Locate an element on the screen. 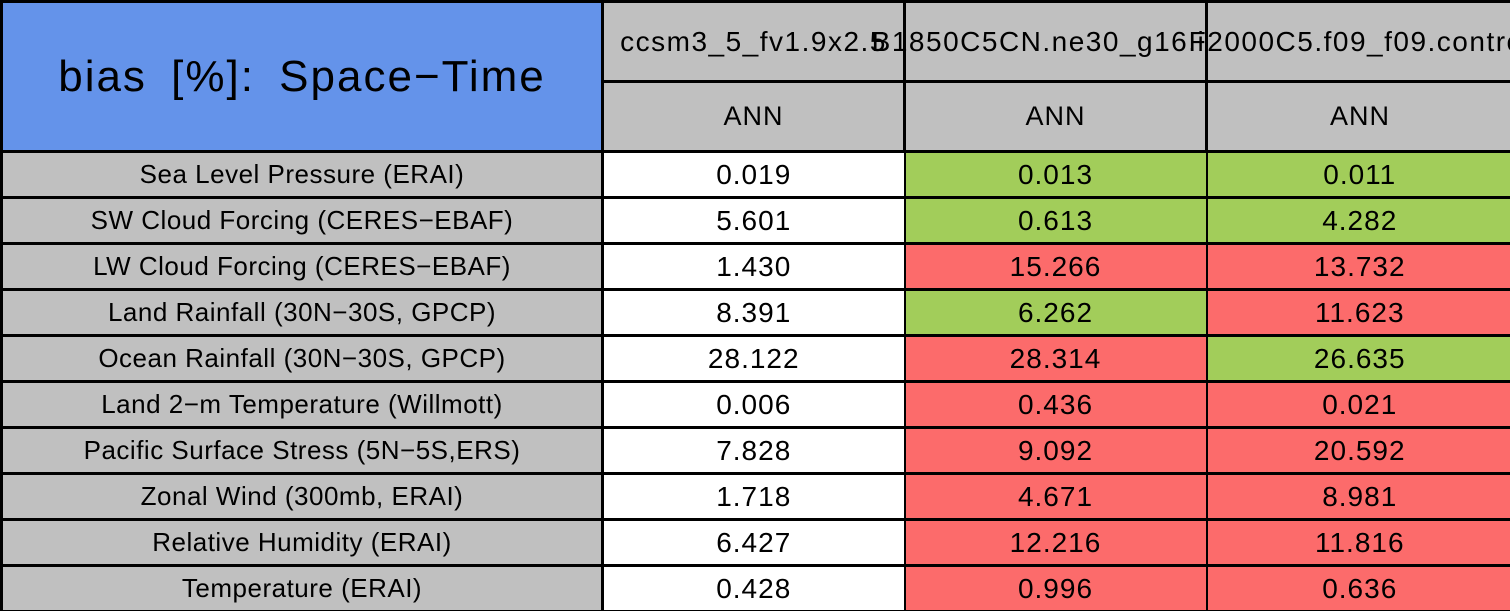 Image resolution: width=1510 pixels, height=611 pixels. value-cell: 6.427 is located at coordinates (753, 542).